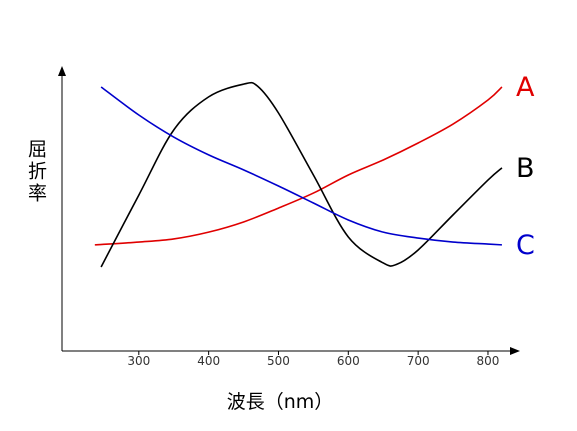 The height and width of the screenshot is (431, 577). What do you see at coordinates (36, 172) in the screenshot?
I see `y-axis-label: 屈折率` at bounding box center [36, 172].